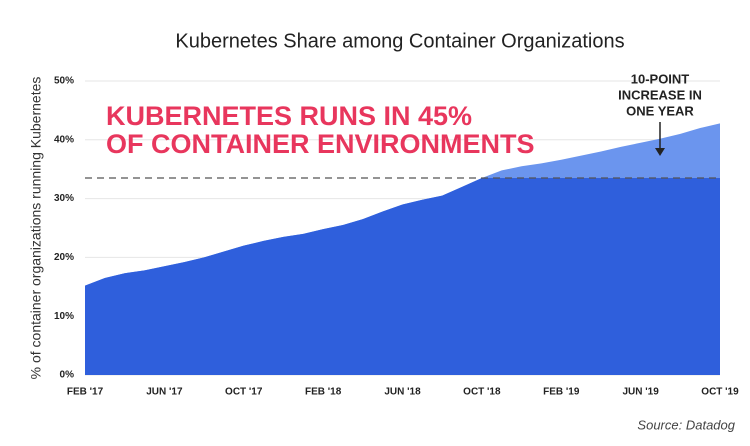 Image resolution: width=750 pixels, height=446 pixels. Describe the element at coordinates (64, 81) in the screenshot. I see `y-tick-label: 50%` at that location.